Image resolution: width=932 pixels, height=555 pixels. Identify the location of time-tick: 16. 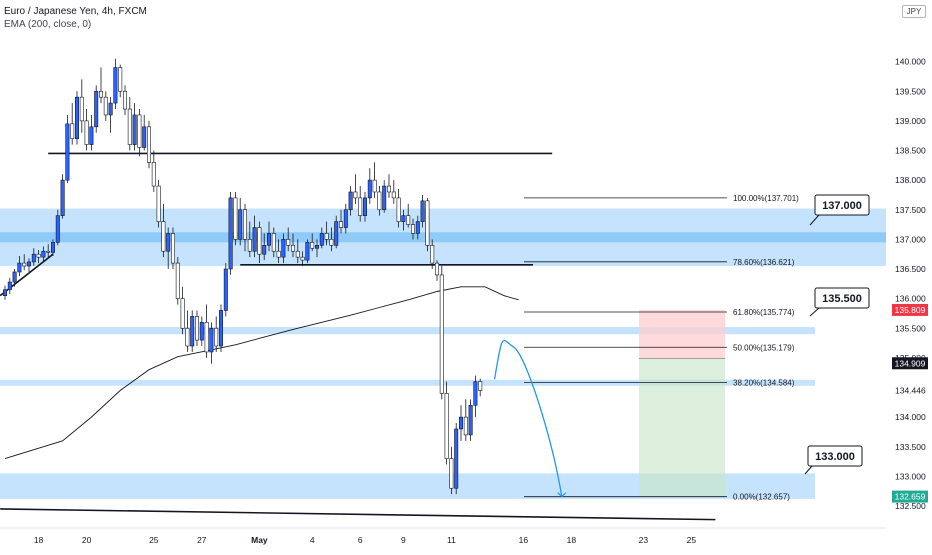
(524, 540).